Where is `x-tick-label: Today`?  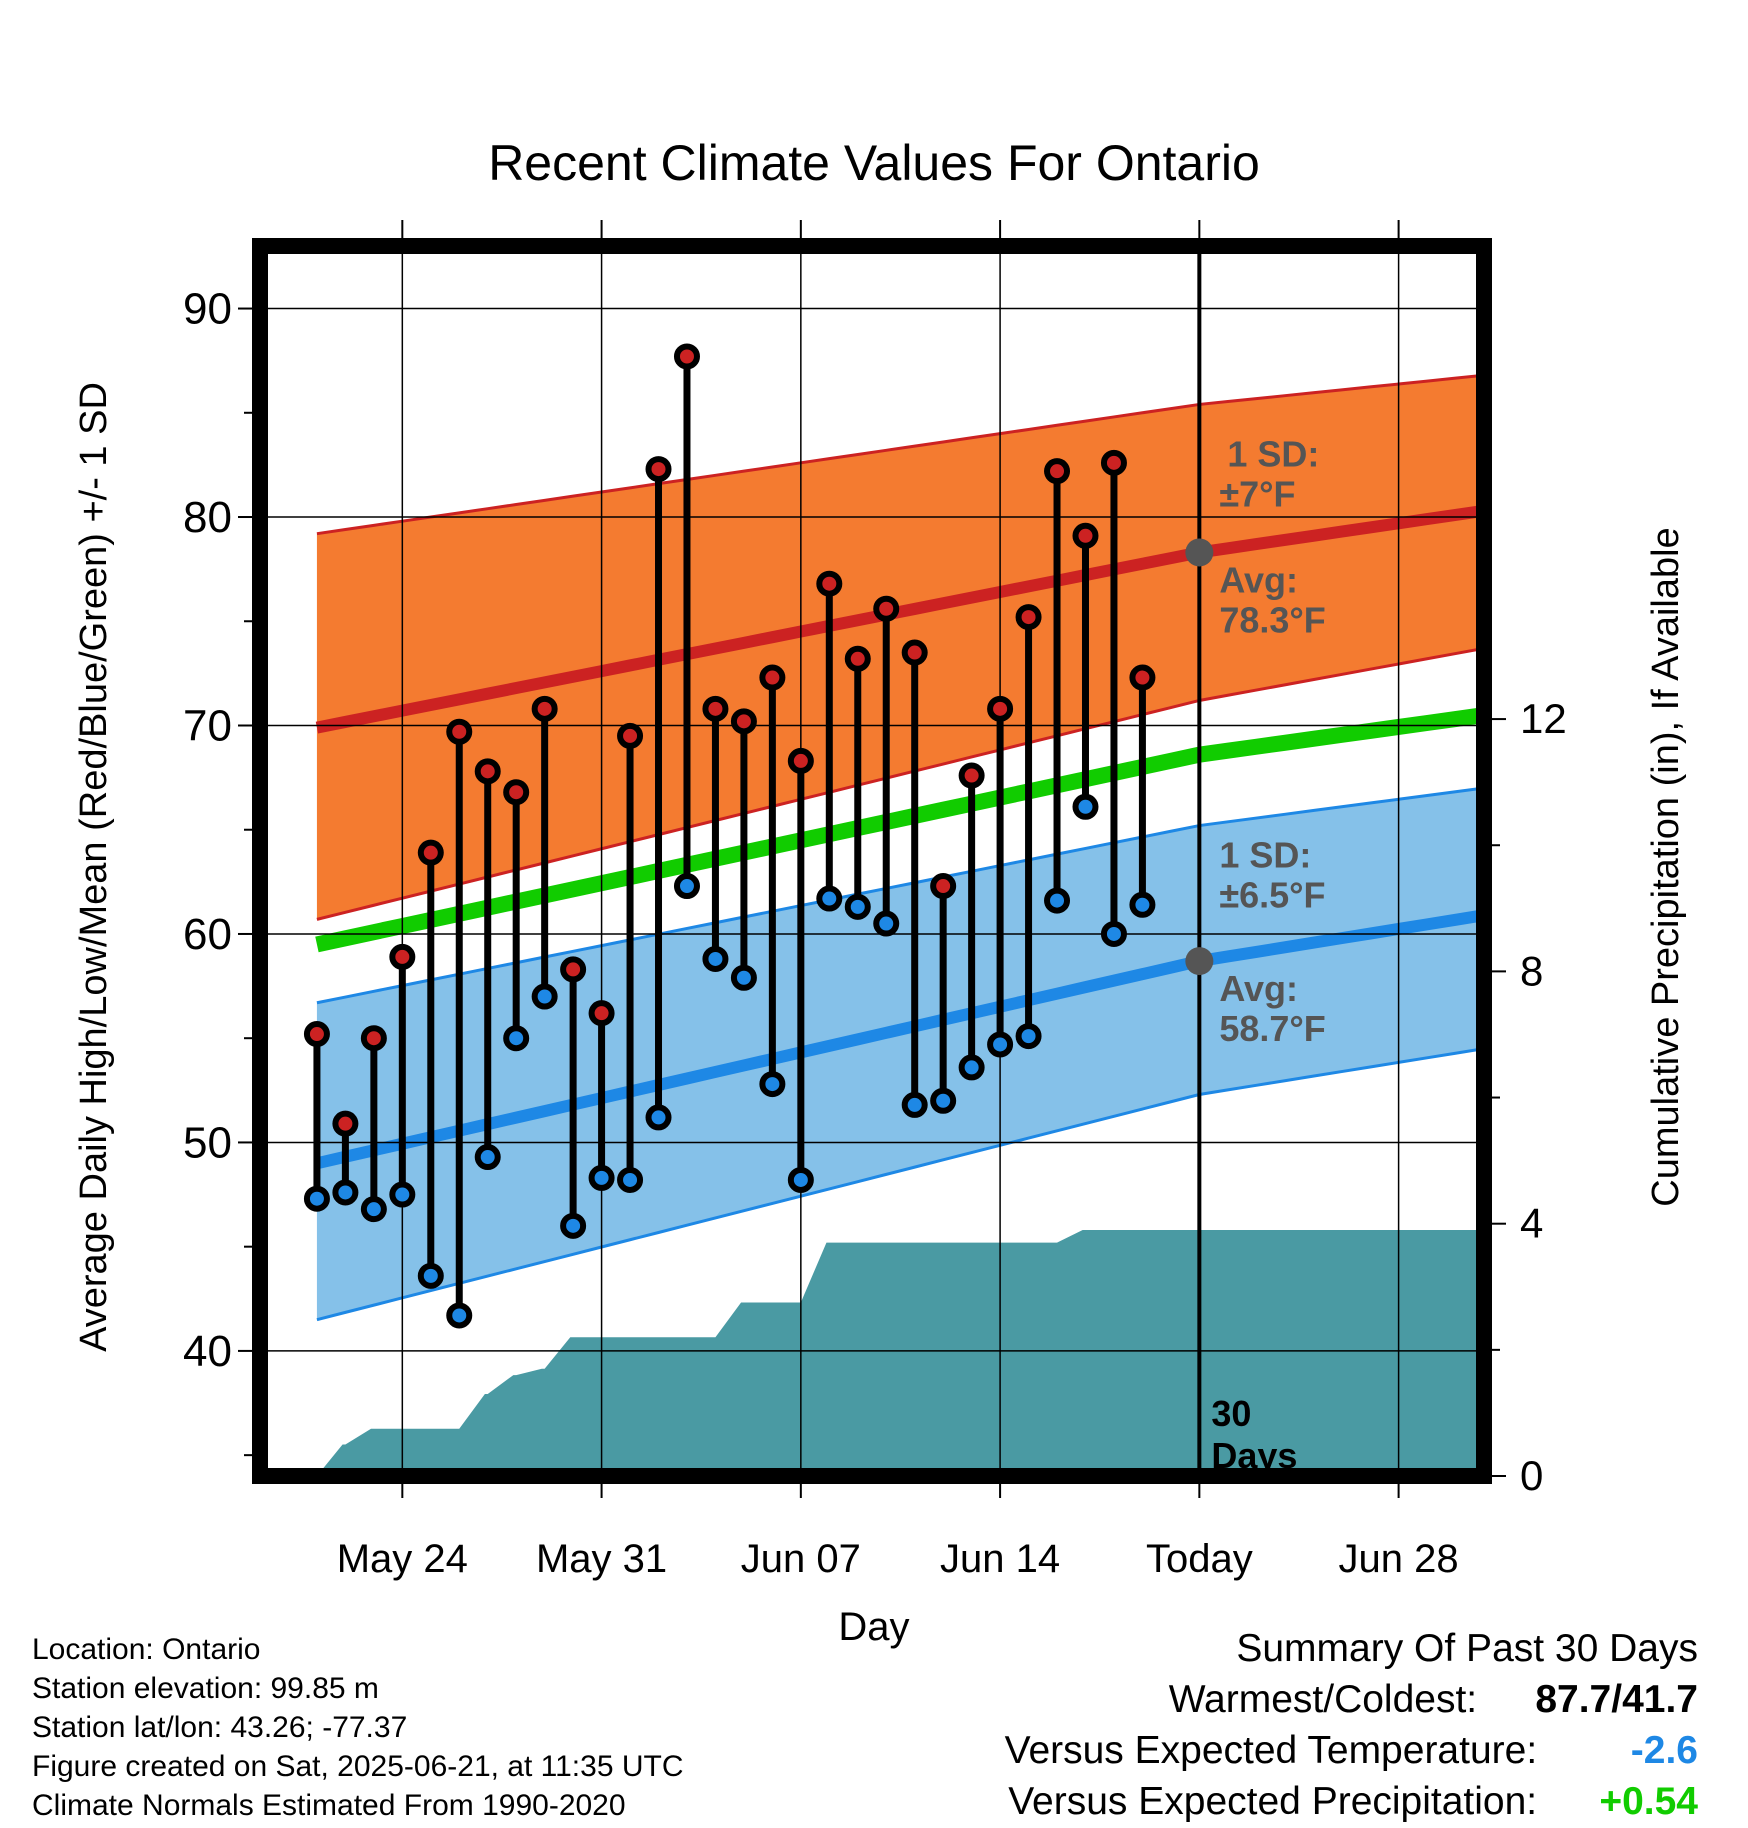
x-tick-label: Today is located at coordinates (1199, 1559).